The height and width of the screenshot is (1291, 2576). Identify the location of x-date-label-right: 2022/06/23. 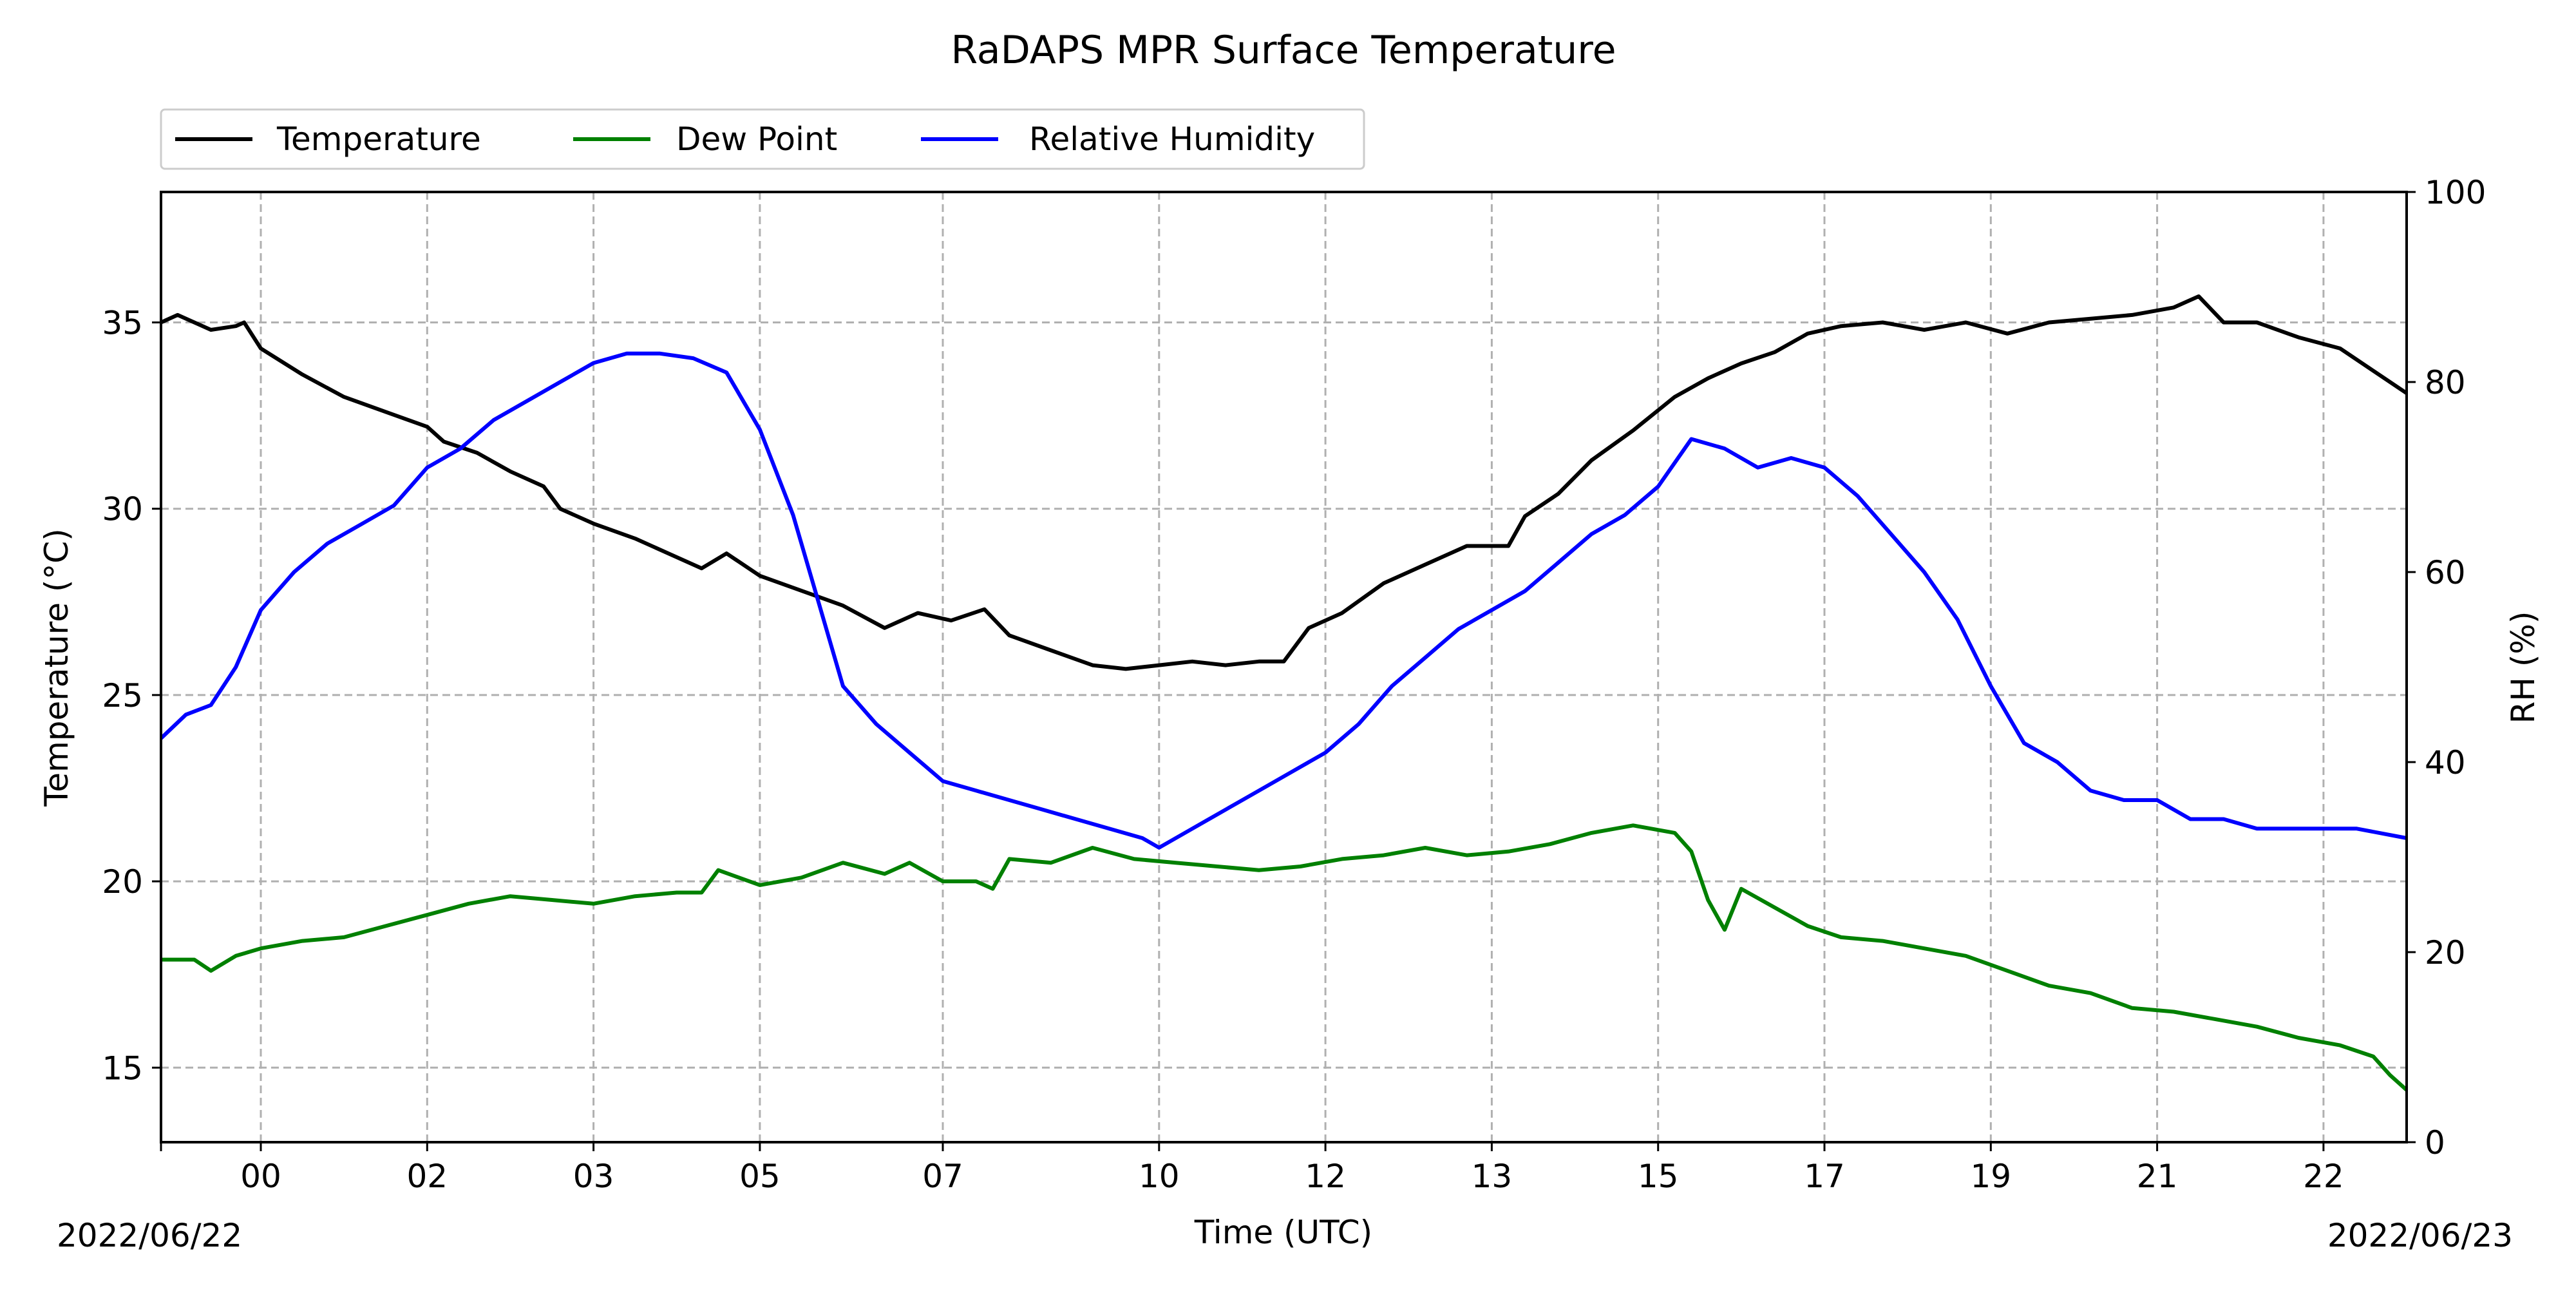
(2420, 1235).